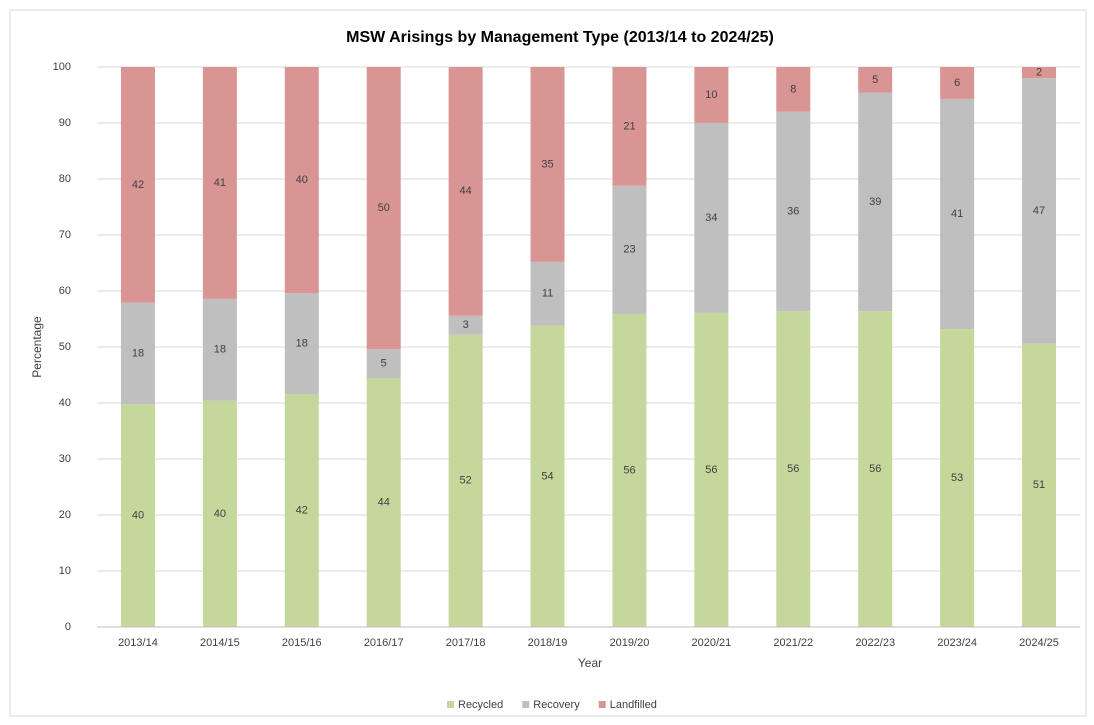 The height and width of the screenshot is (725, 1094). I want to click on data-label: 50, so click(384, 208).